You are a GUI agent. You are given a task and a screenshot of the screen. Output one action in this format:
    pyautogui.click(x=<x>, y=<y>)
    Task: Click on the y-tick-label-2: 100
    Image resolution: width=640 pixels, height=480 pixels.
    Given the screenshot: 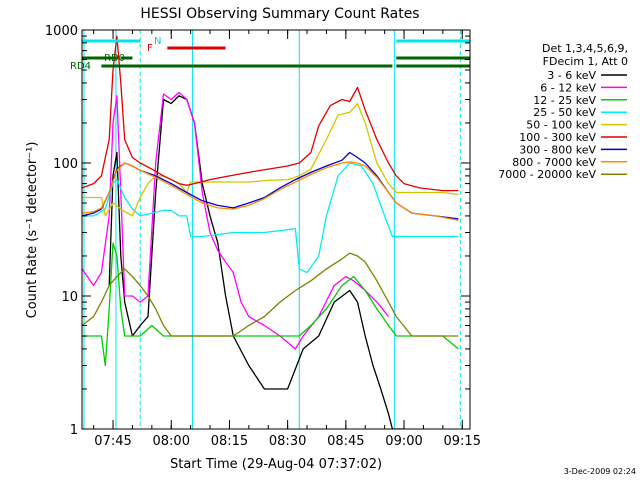 What is the action you would take?
    pyautogui.click(x=65, y=164)
    